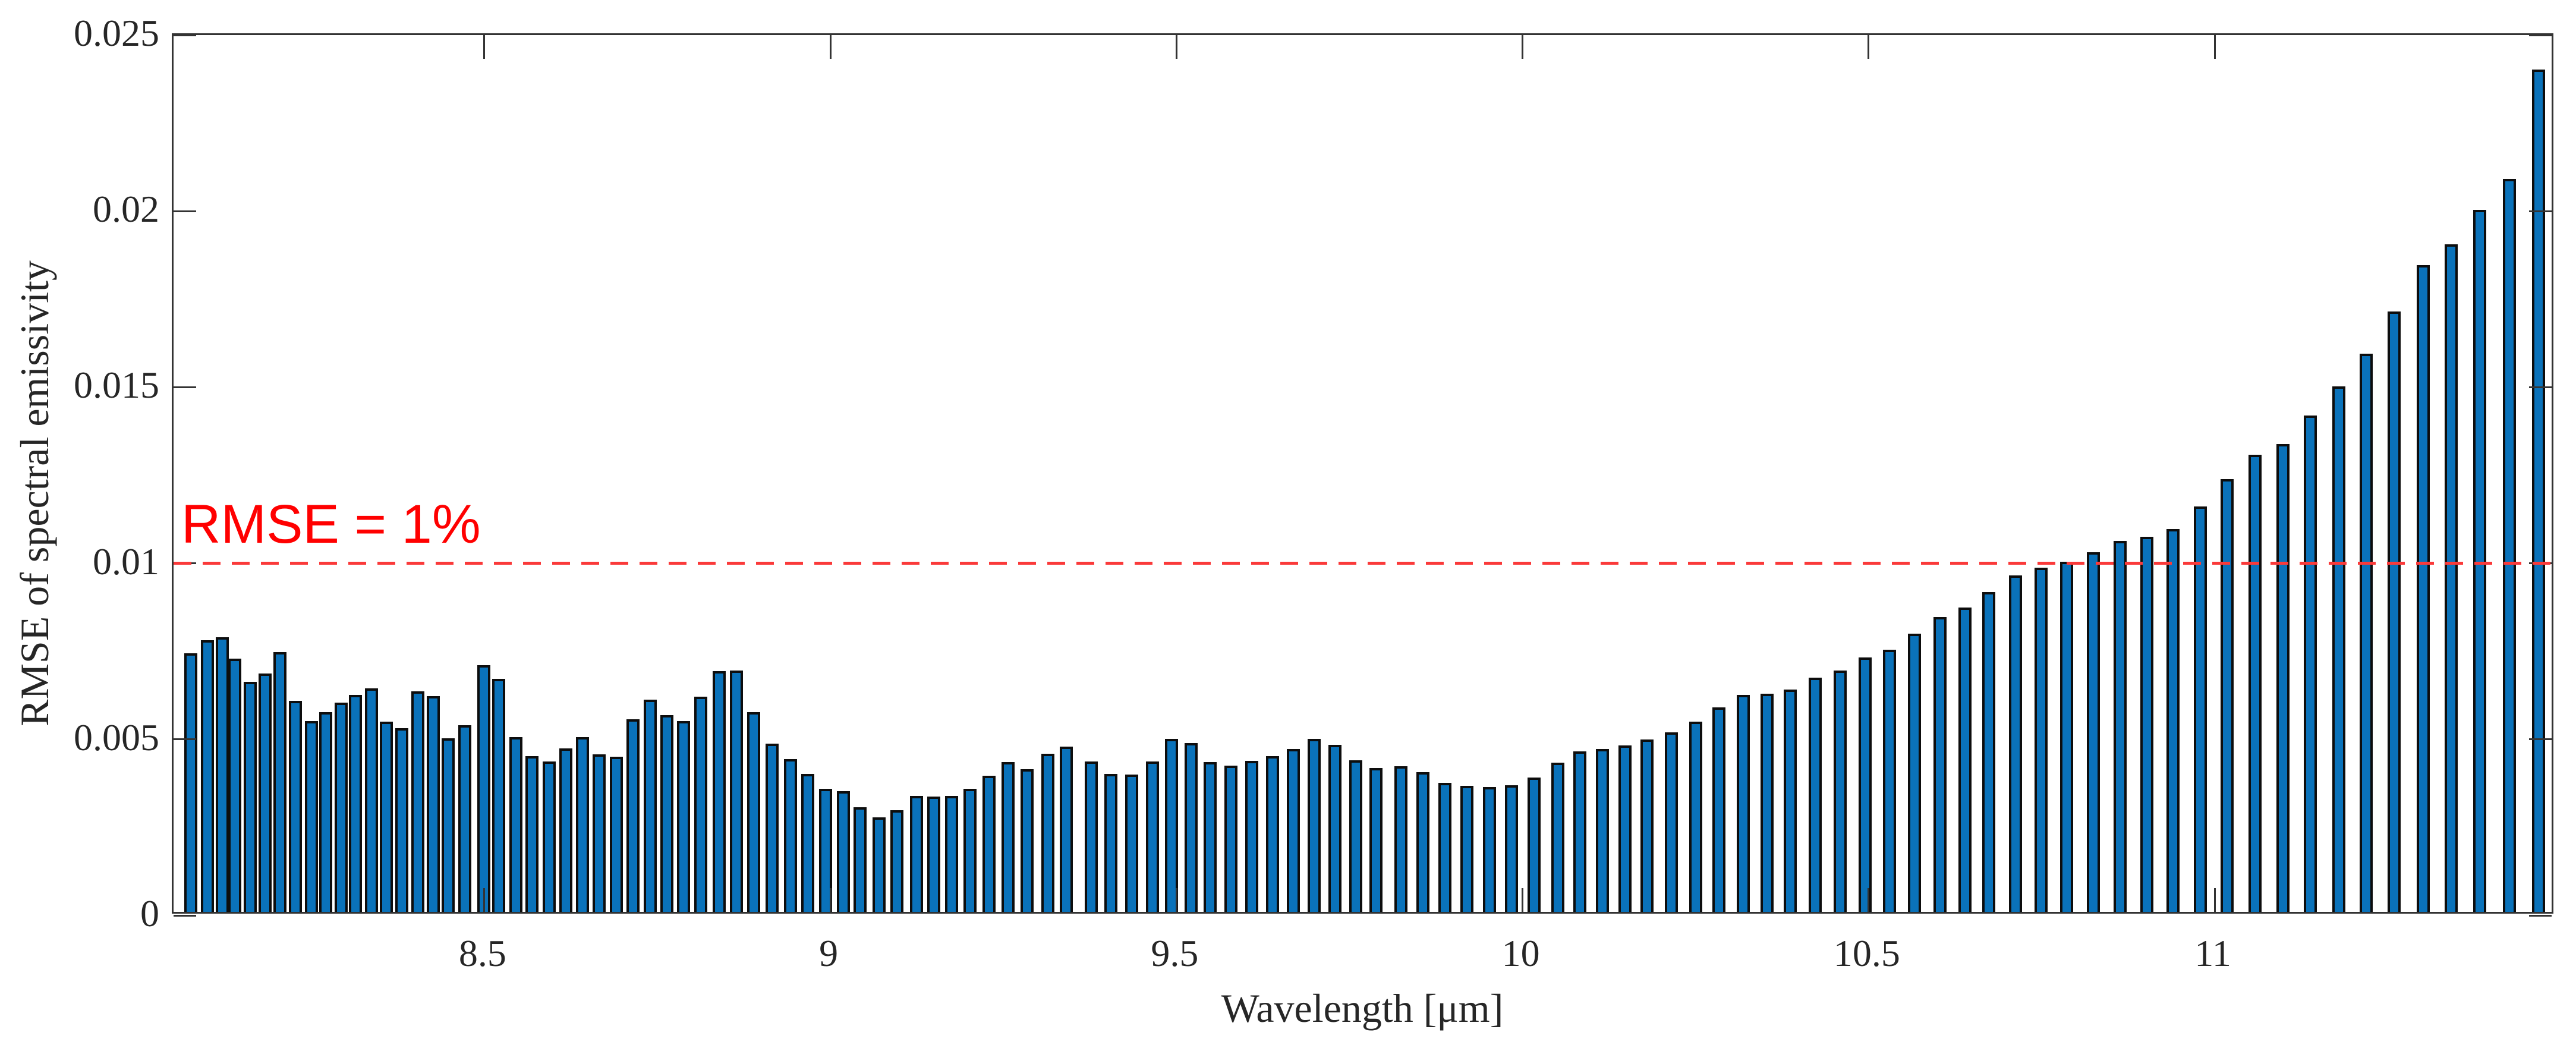 The width and height of the screenshot is (2576, 1048). What do you see at coordinates (126, 561) in the screenshot?
I see `y-tick-label: 0.01` at bounding box center [126, 561].